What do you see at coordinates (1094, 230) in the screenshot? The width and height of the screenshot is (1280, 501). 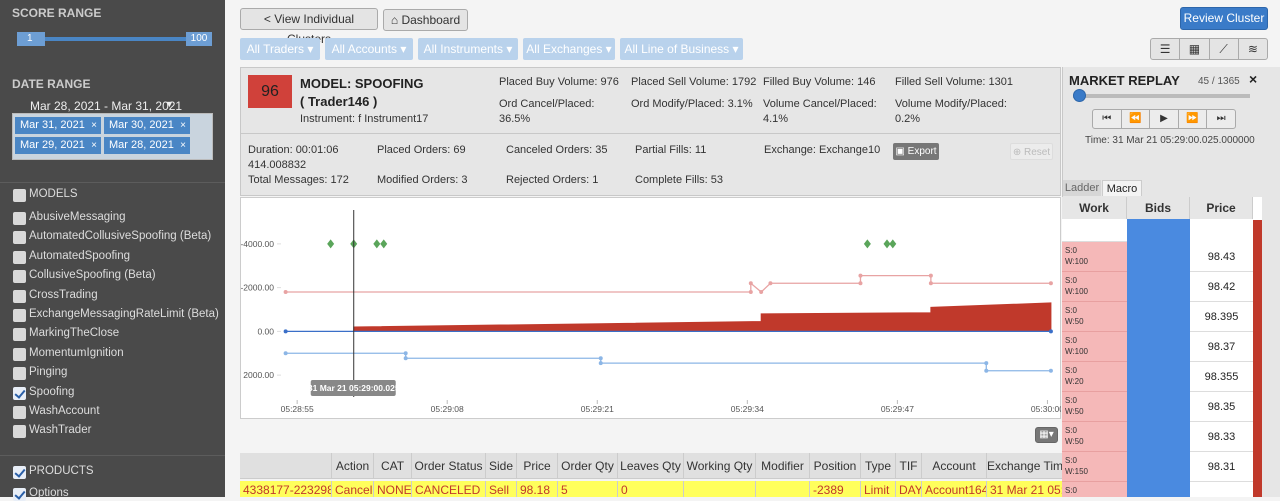 I see `ladder-row` at bounding box center [1094, 230].